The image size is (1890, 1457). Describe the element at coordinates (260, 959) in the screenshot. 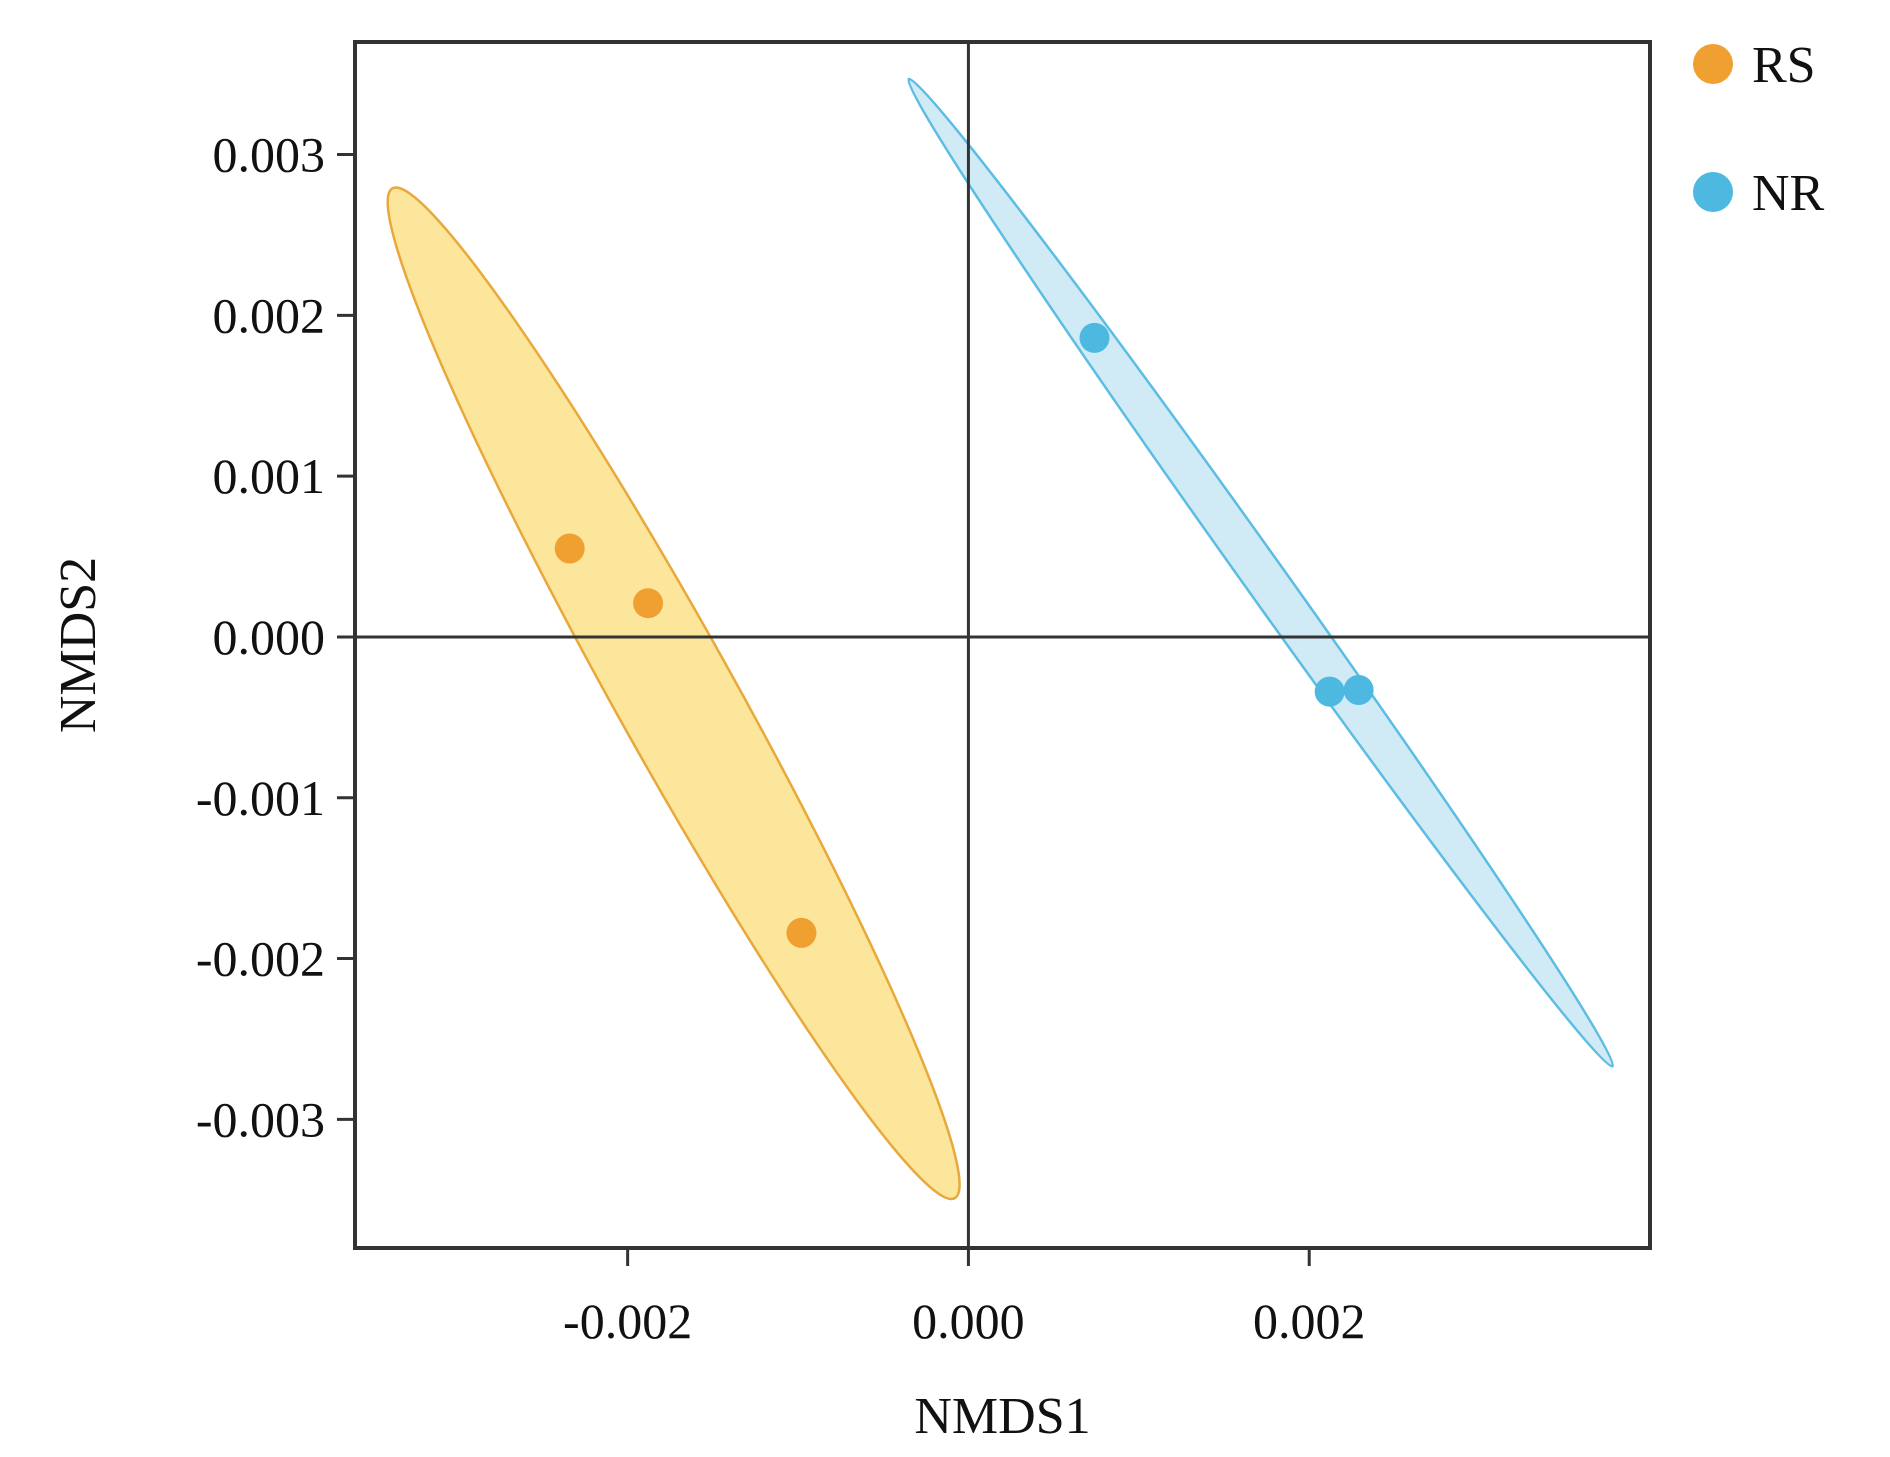

I see `y-tick-label: -0.002` at that location.